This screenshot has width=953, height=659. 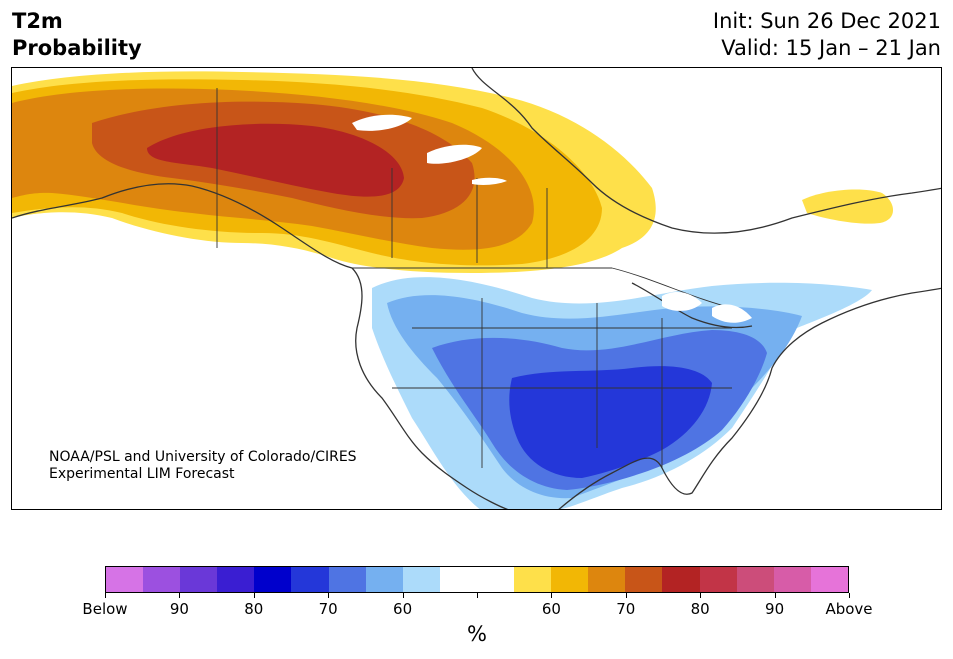 What do you see at coordinates (77, 48) in the screenshot?
I see `title-quantity: Probability` at bounding box center [77, 48].